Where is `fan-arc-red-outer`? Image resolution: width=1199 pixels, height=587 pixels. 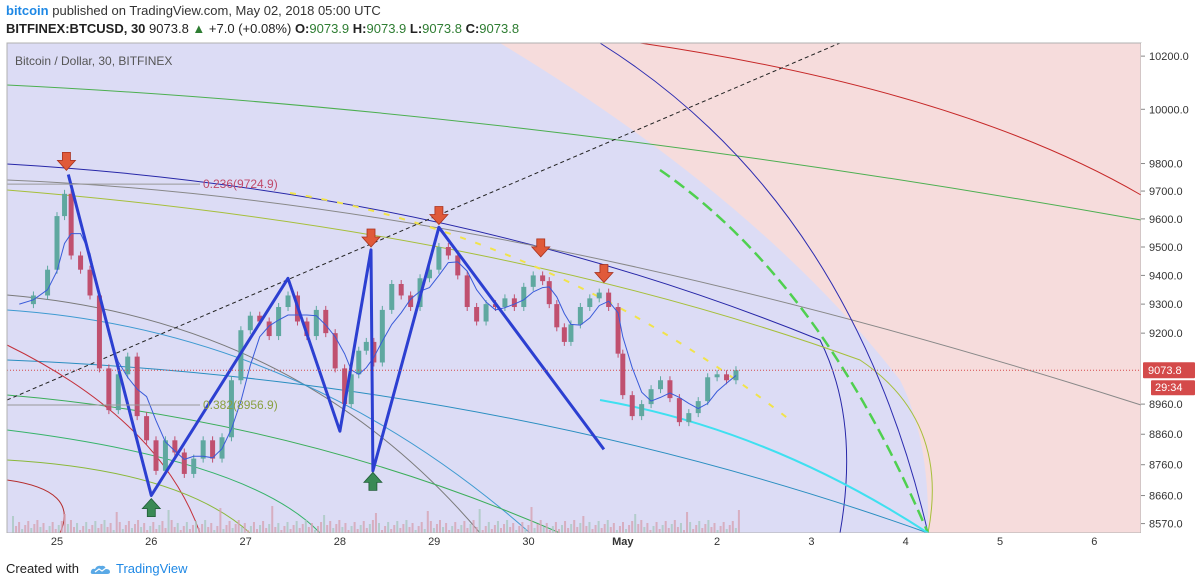 fan-arc-red-outer is located at coordinates (890, 119).